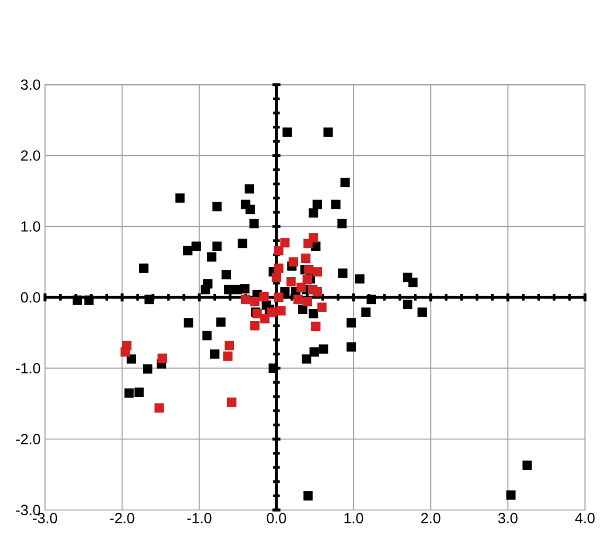 The width and height of the screenshot is (600, 542). What do you see at coordinates (30, 226) in the screenshot?
I see `y-tick-label: 1.0` at bounding box center [30, 226].